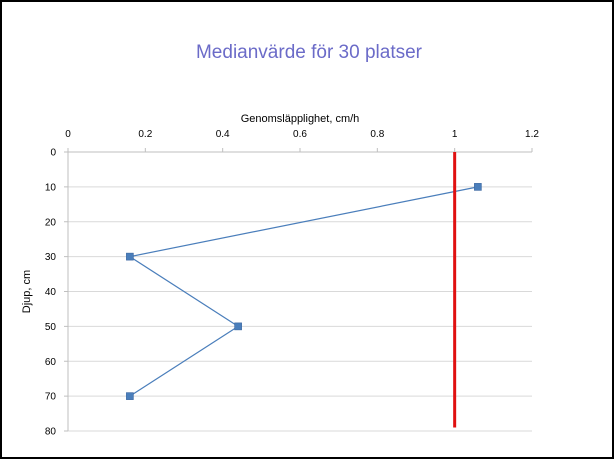  I want to click on y-tick-label: 20, so click(51, 222).